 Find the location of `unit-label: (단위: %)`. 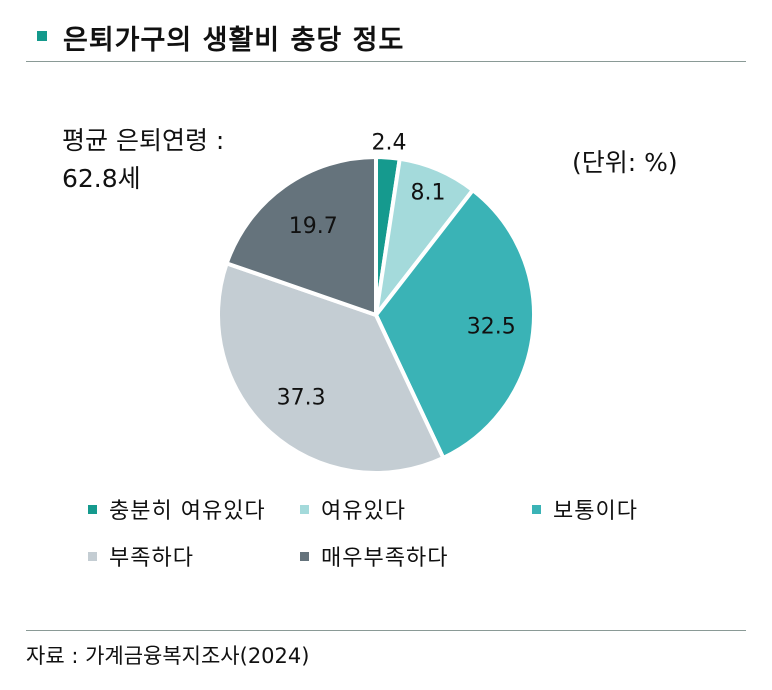

unit-label: (단위: %) is located at coordinates (625, 162).